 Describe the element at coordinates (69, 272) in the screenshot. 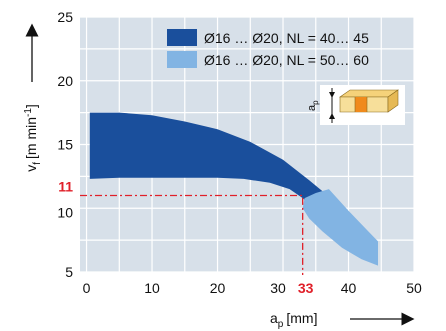

I see `y-tick-label: 5` at that location.